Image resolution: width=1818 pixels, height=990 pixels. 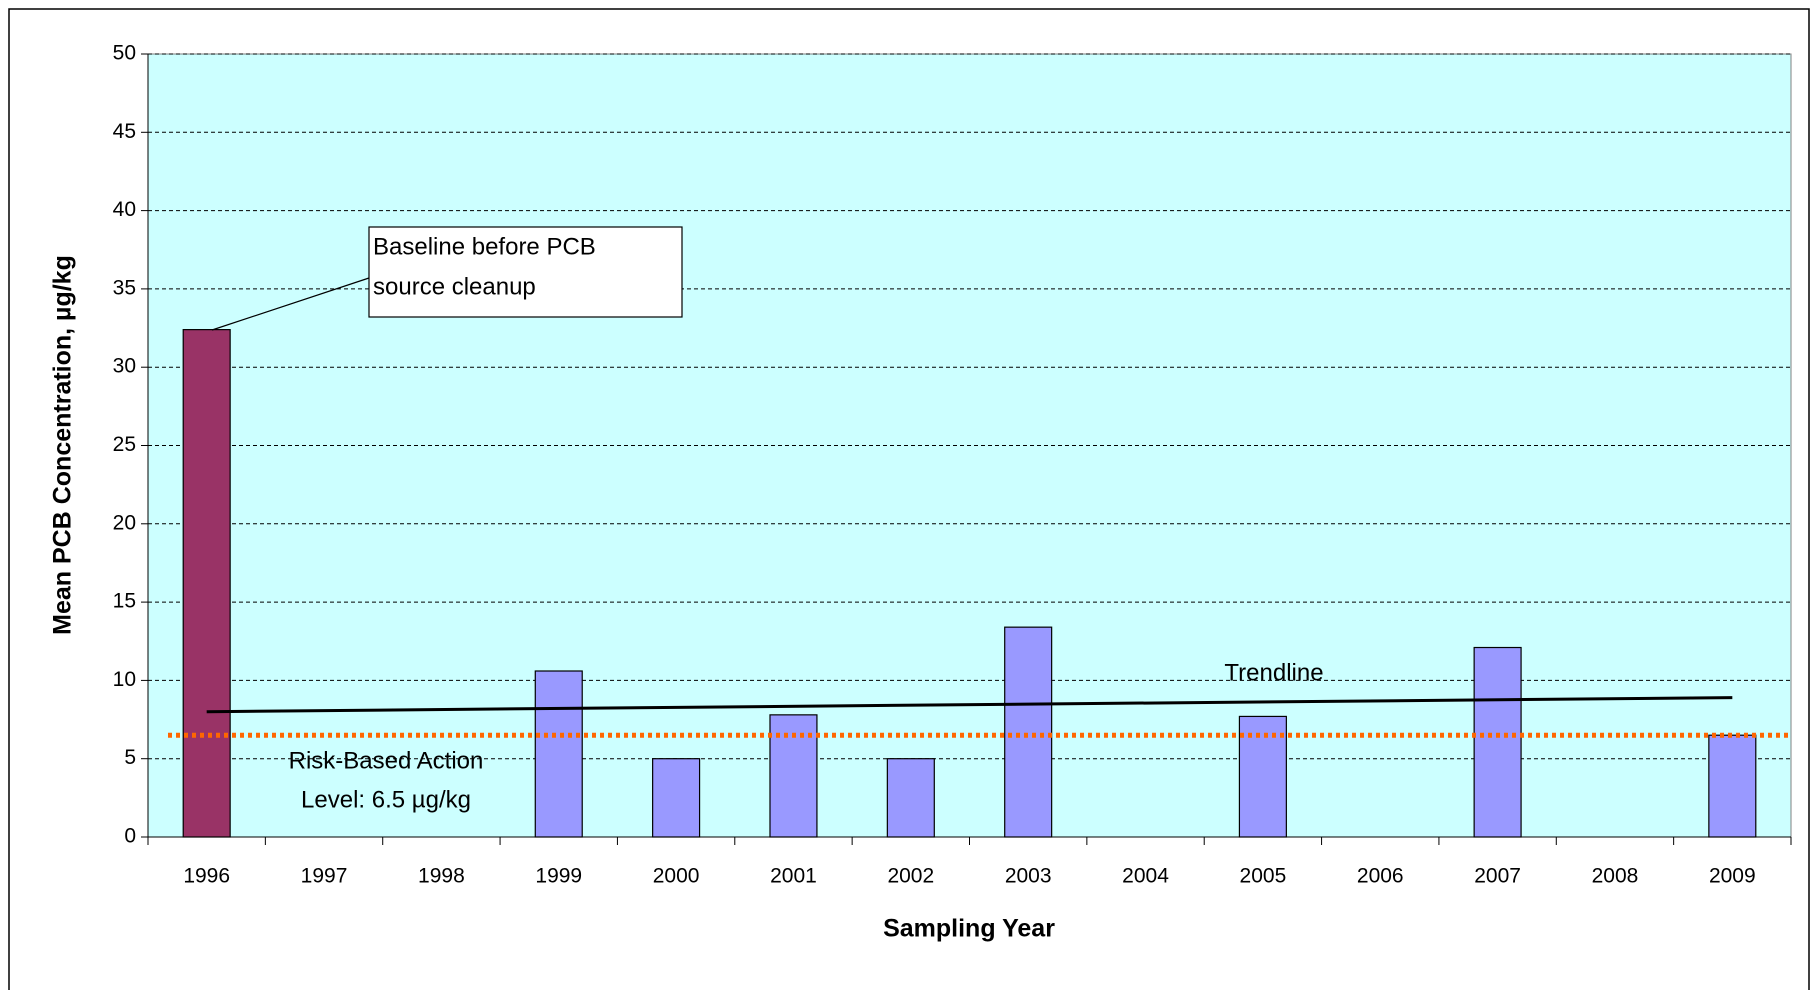 What do you see at coordinates (441, 876) in the screenshot?
I see `x-tick-label: 1998` at bounding box center [441, 876].